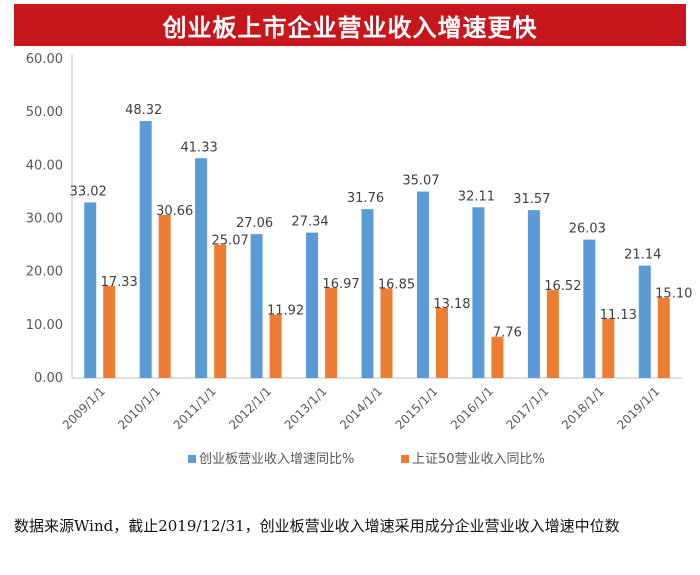  What do you see at coordinates (306, 408) in the screenshot?
I see `x-tick-label: 2013/1/1` at bounding box center [306, 408].